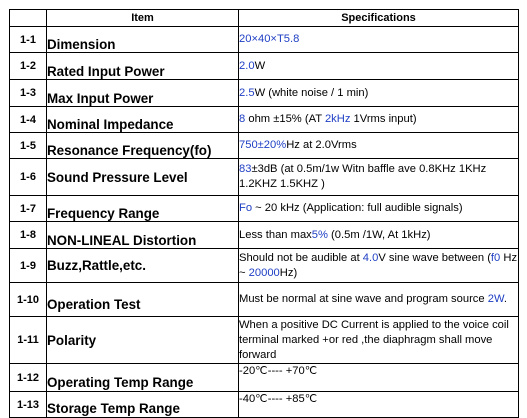  I want to click on row-number: 1-2, so click(28, 66).